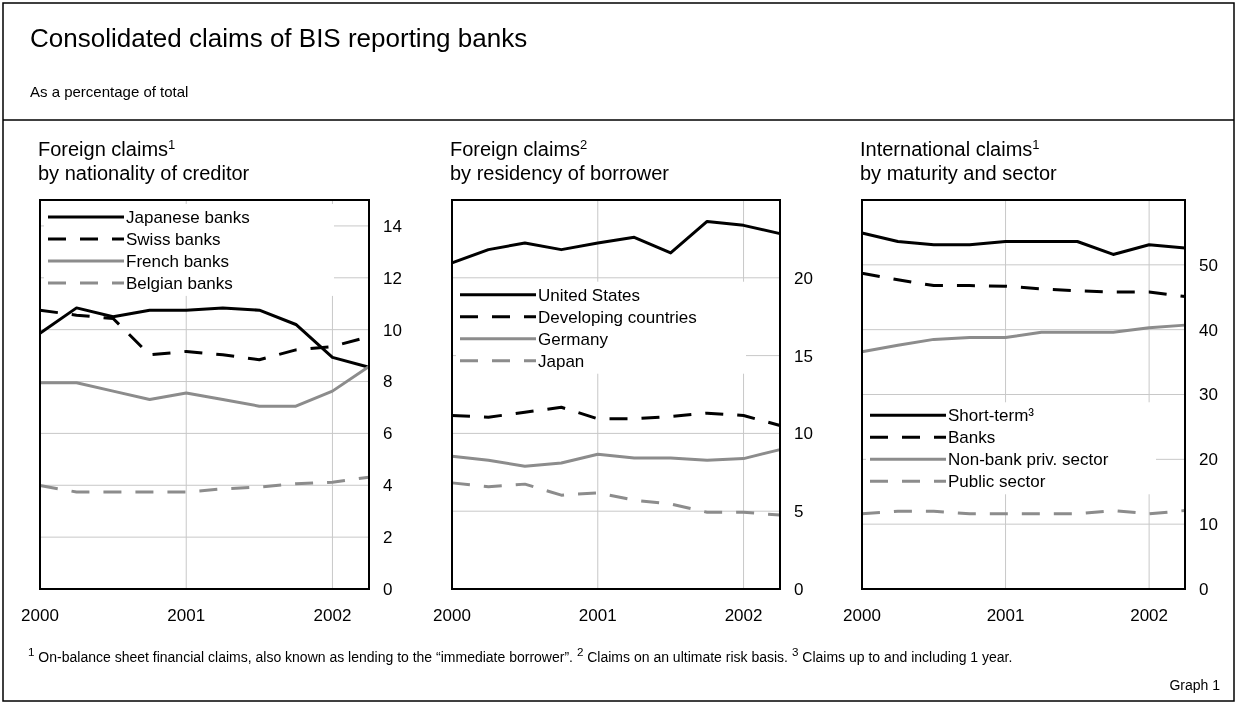 The width and height of the screenshot is (1237, 704). What do you see at coordinates (279, 38) in the screenshot?
I see `text: Consolidated claims of BIS reporting banks` at bounding box center [279, 38].